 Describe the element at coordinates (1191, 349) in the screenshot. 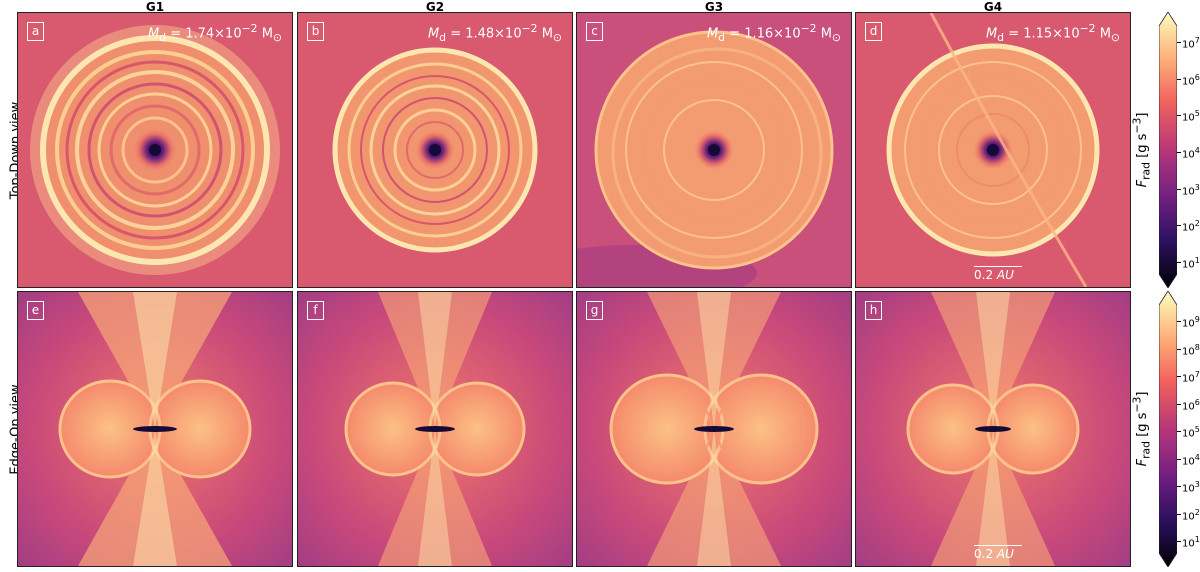

I see `colorbar-tick-label: 10⁸` at that location.